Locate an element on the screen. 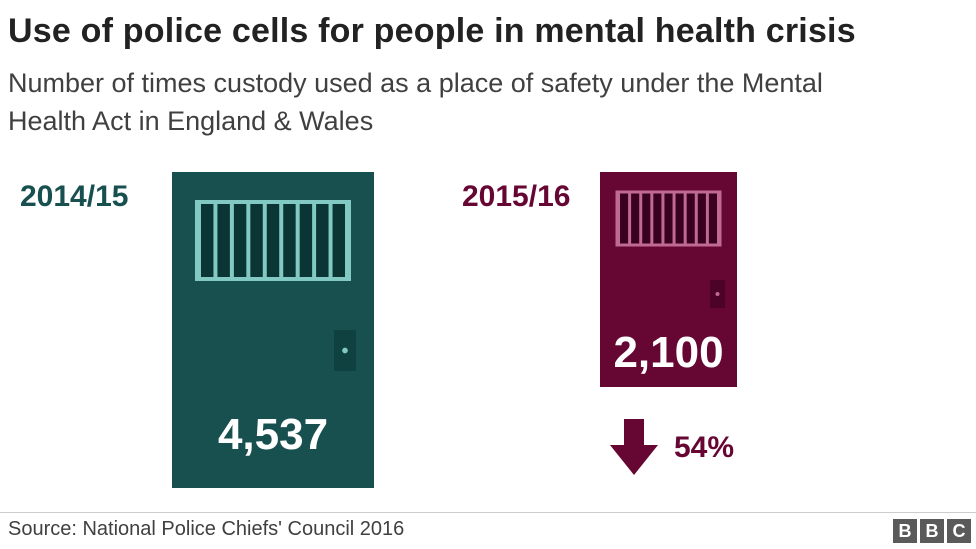  change-percent: 54% is located at coordinates (704, 447).